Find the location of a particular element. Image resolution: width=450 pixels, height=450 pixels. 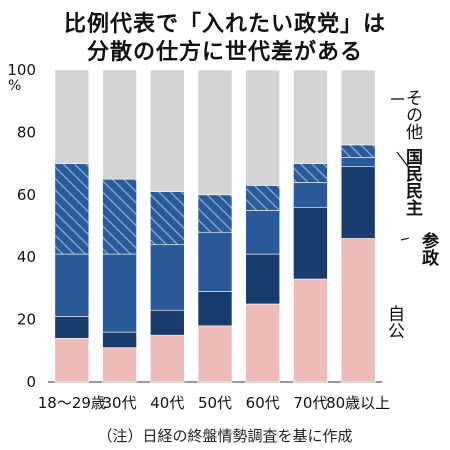

y-tick-label: 20 is located at coordinates (26, 320).